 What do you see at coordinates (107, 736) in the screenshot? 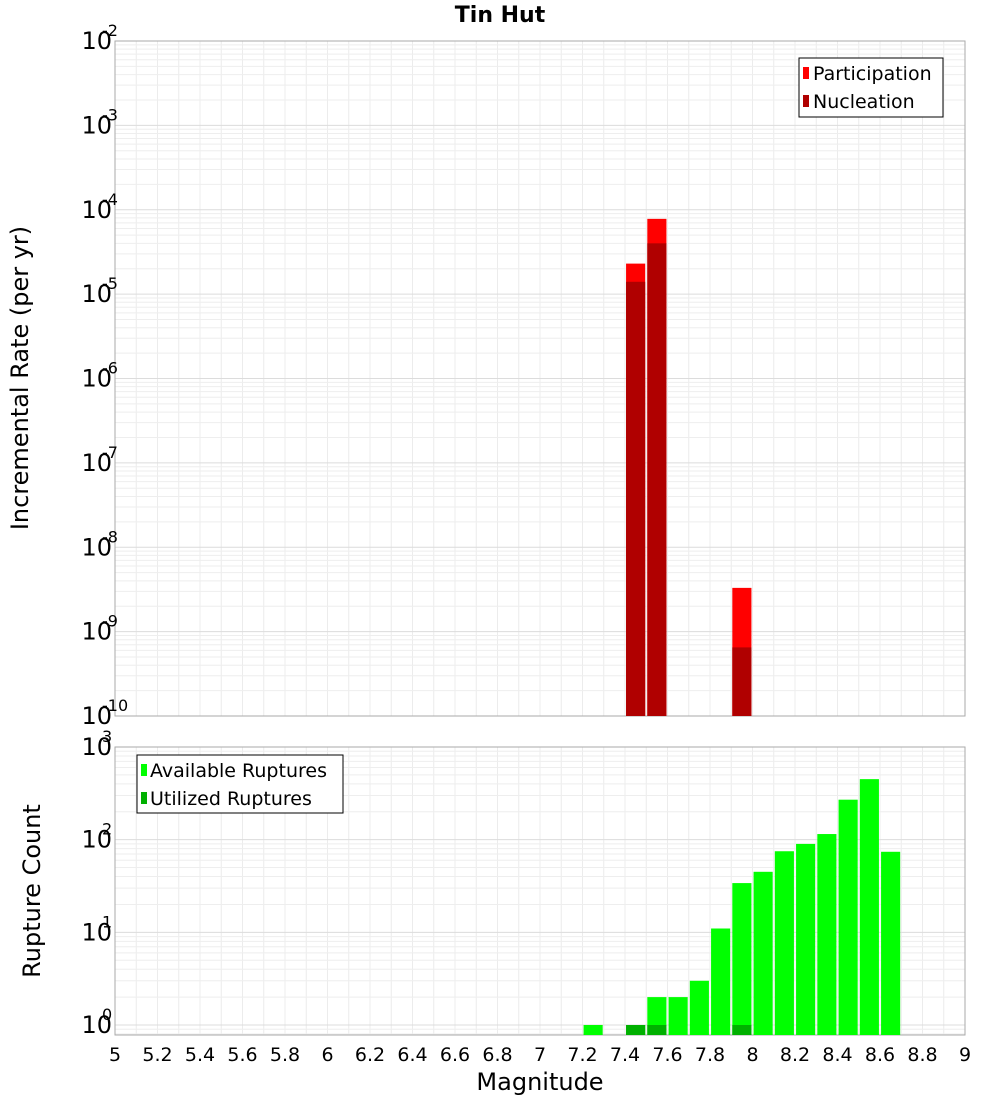
I see `count-y-tick-exponent: 3` at bounding box center [107, 736].